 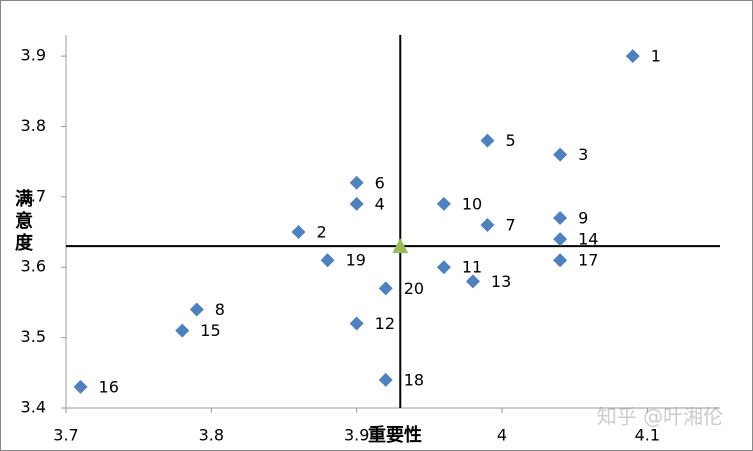 I want to click on point-label: 1, so click(x=656, y=56).